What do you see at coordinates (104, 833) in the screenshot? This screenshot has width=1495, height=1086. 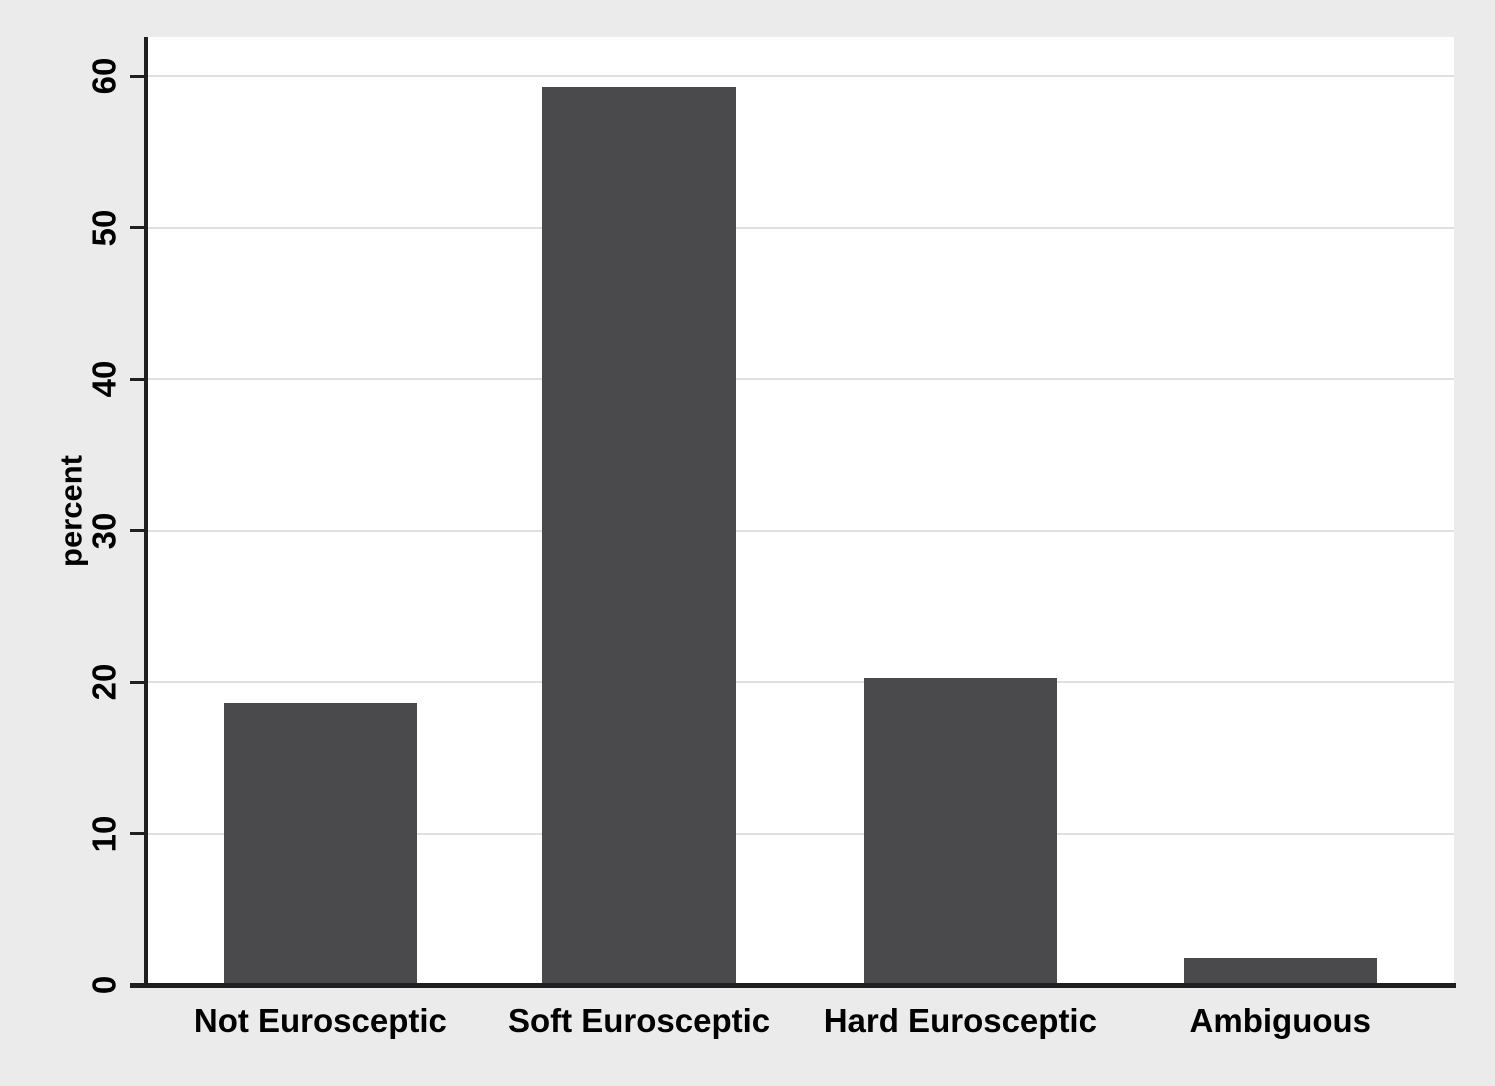 I see `y-tick-label-10: 10` at bounding box center [104, 833].